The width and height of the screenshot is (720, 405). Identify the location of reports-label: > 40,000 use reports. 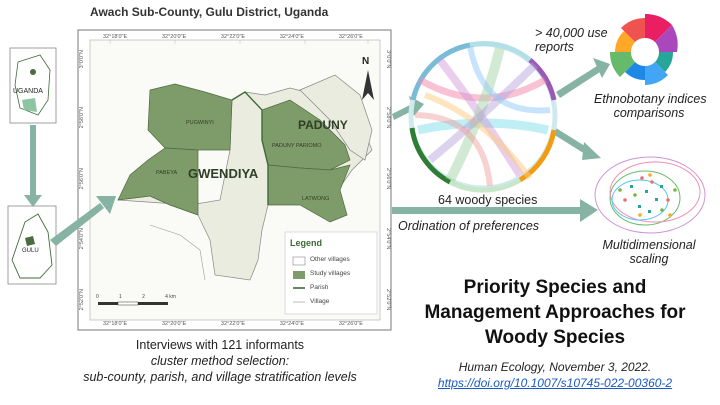
(571, 40).